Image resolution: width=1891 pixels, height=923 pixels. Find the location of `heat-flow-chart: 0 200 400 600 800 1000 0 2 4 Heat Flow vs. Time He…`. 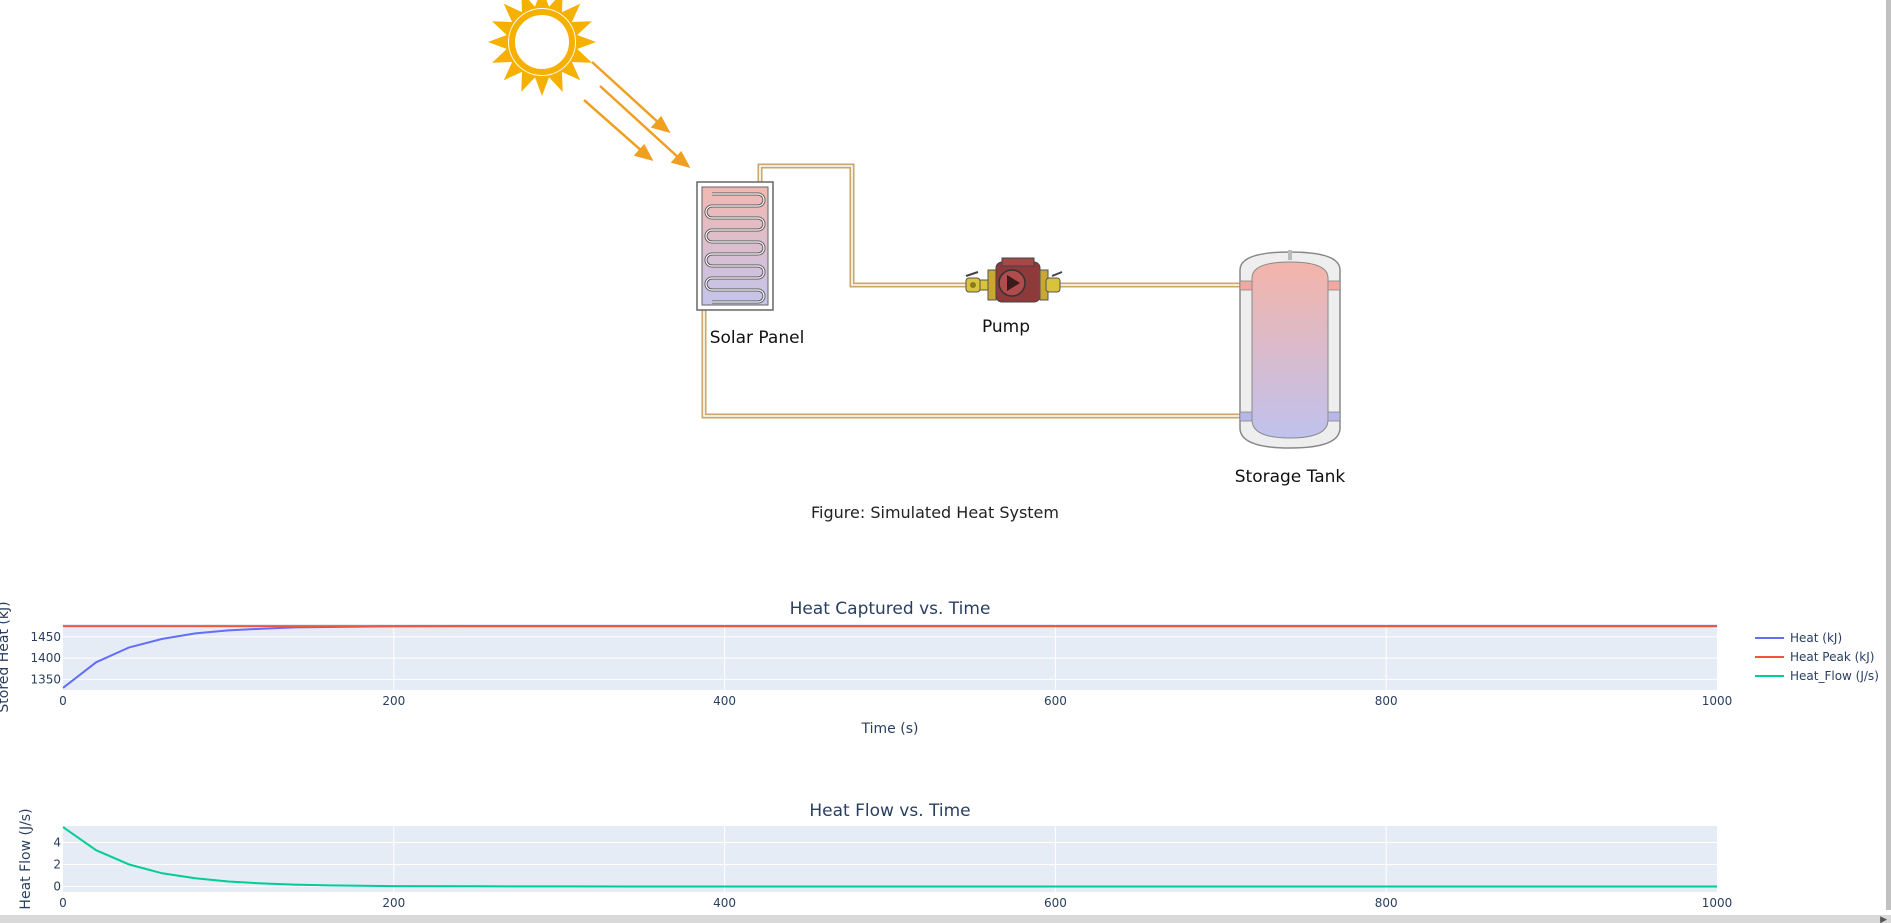

heat-flow-chart: 0 200 400 600 800 1000 0 2 4 Heat Flow vs. Time He… is located at coordinates (945, 856).